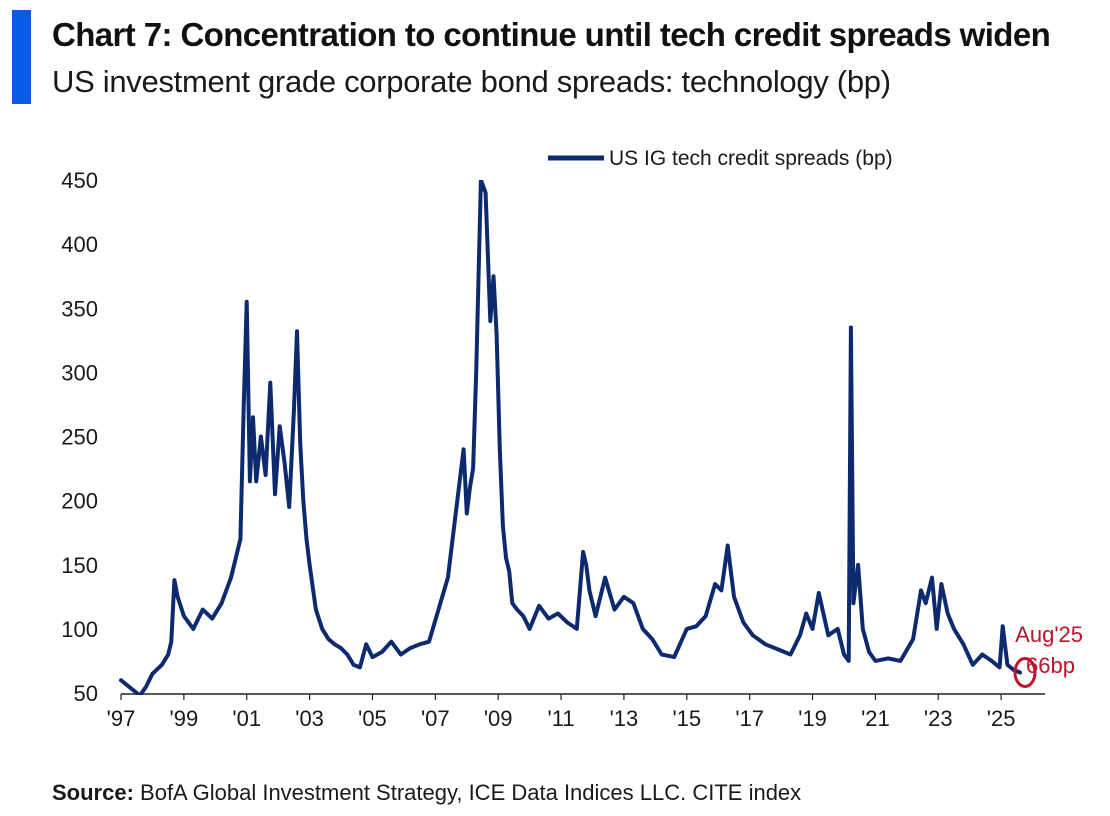 This screenshot has height=816, width=1110. I want to click on y-tick-label: 350, so click(79, 308).